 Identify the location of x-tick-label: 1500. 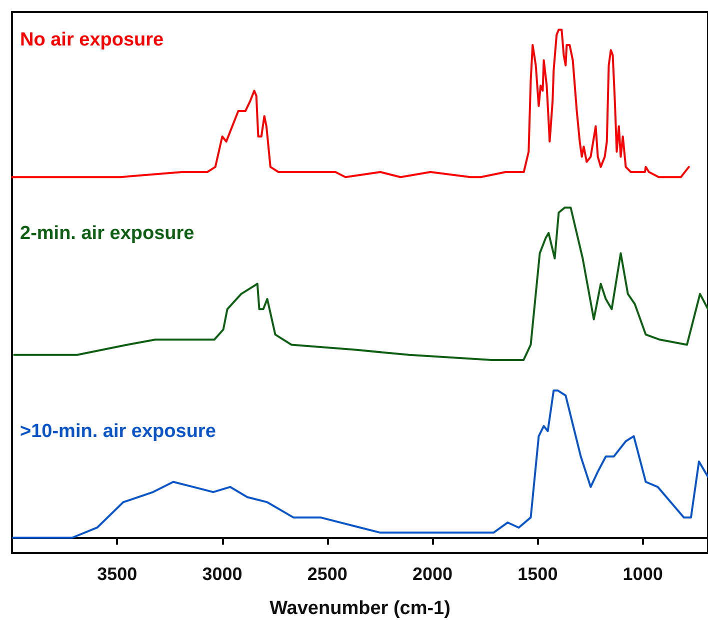
(538, 574).